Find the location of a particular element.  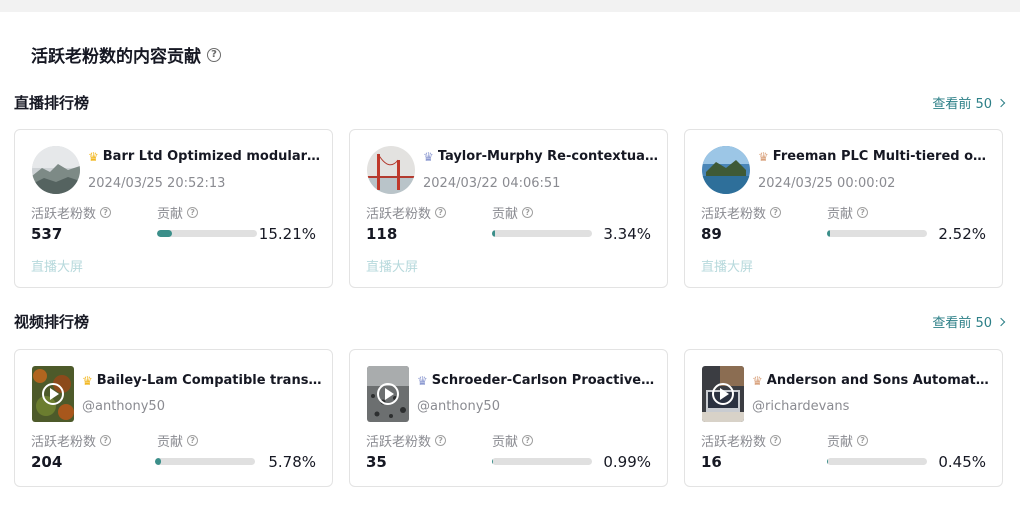

page-title: 活跃老粉数的内容贡献 ? is located at coordinates (126, 54).